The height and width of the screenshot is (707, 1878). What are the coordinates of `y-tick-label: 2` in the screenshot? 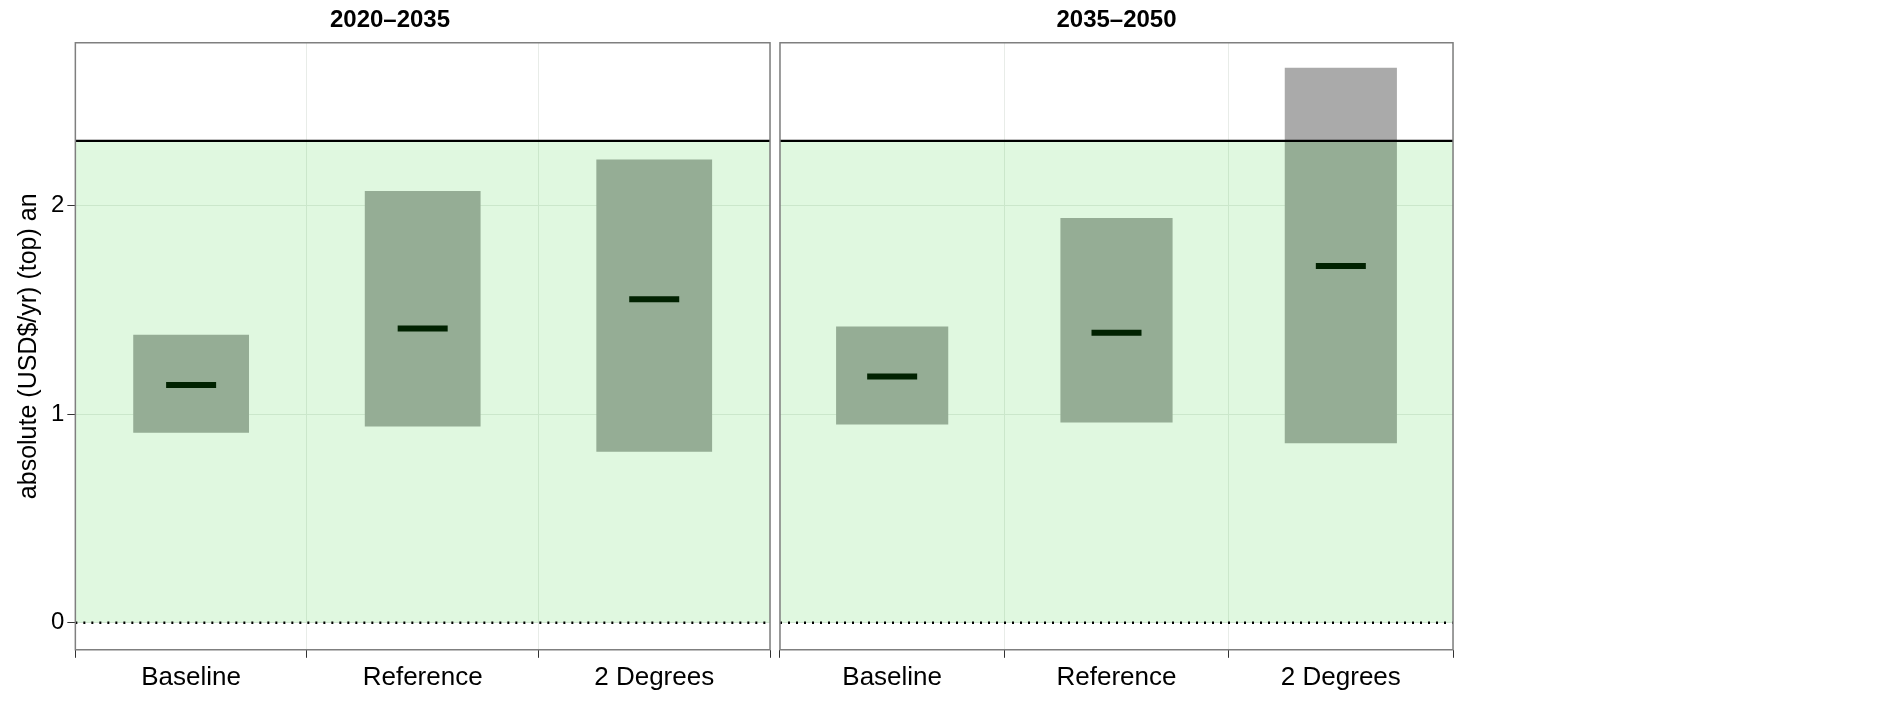 It's located at (57, 204).